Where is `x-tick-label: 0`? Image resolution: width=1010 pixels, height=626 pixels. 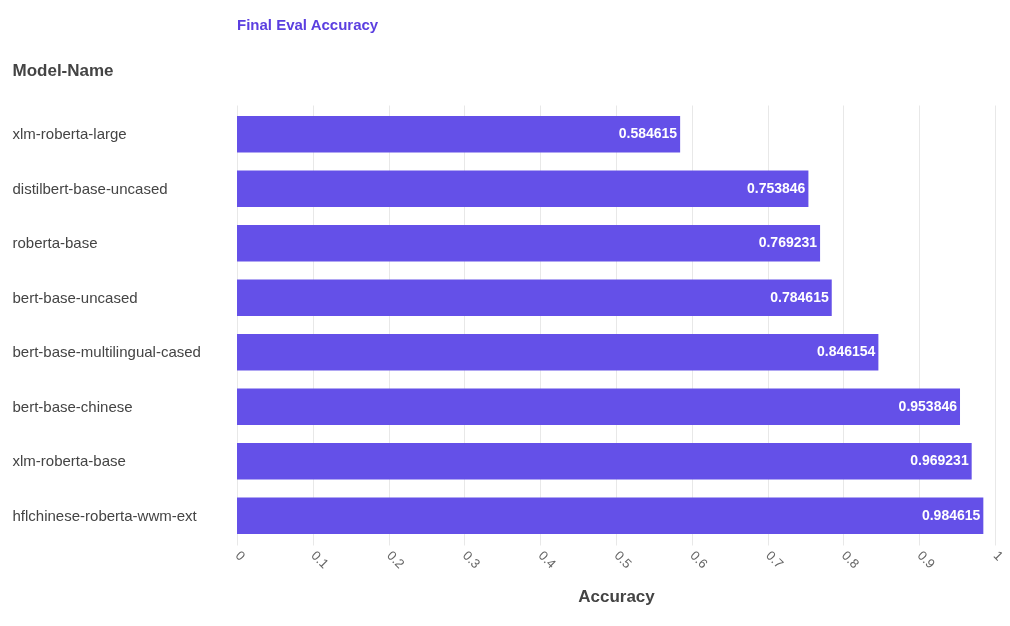 x-tick-label: 0 is located at coordinates (240, 555).